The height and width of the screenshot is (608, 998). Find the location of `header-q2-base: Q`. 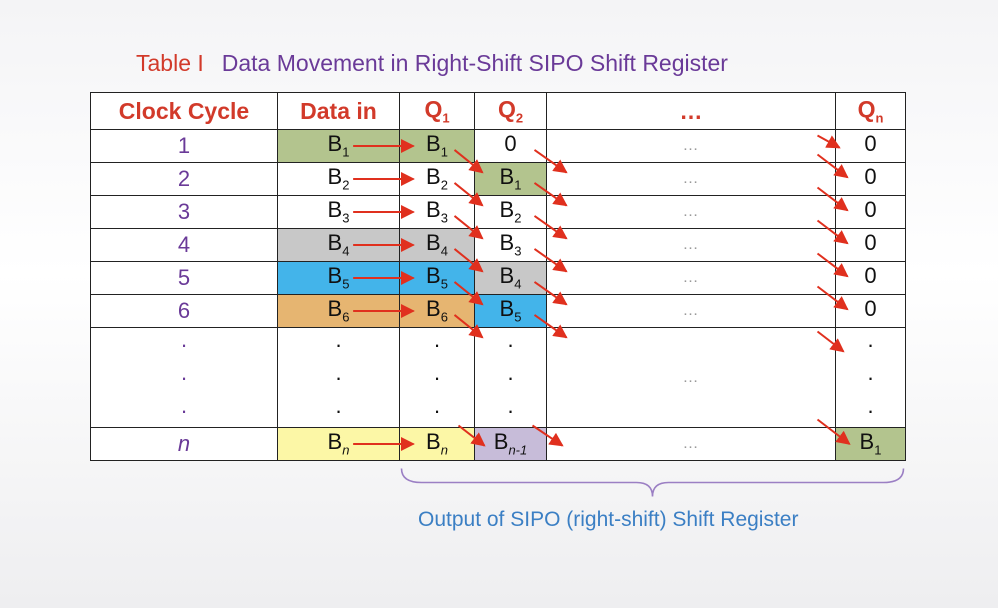

header-q2-base: Q is located at coordinates (506, 108).